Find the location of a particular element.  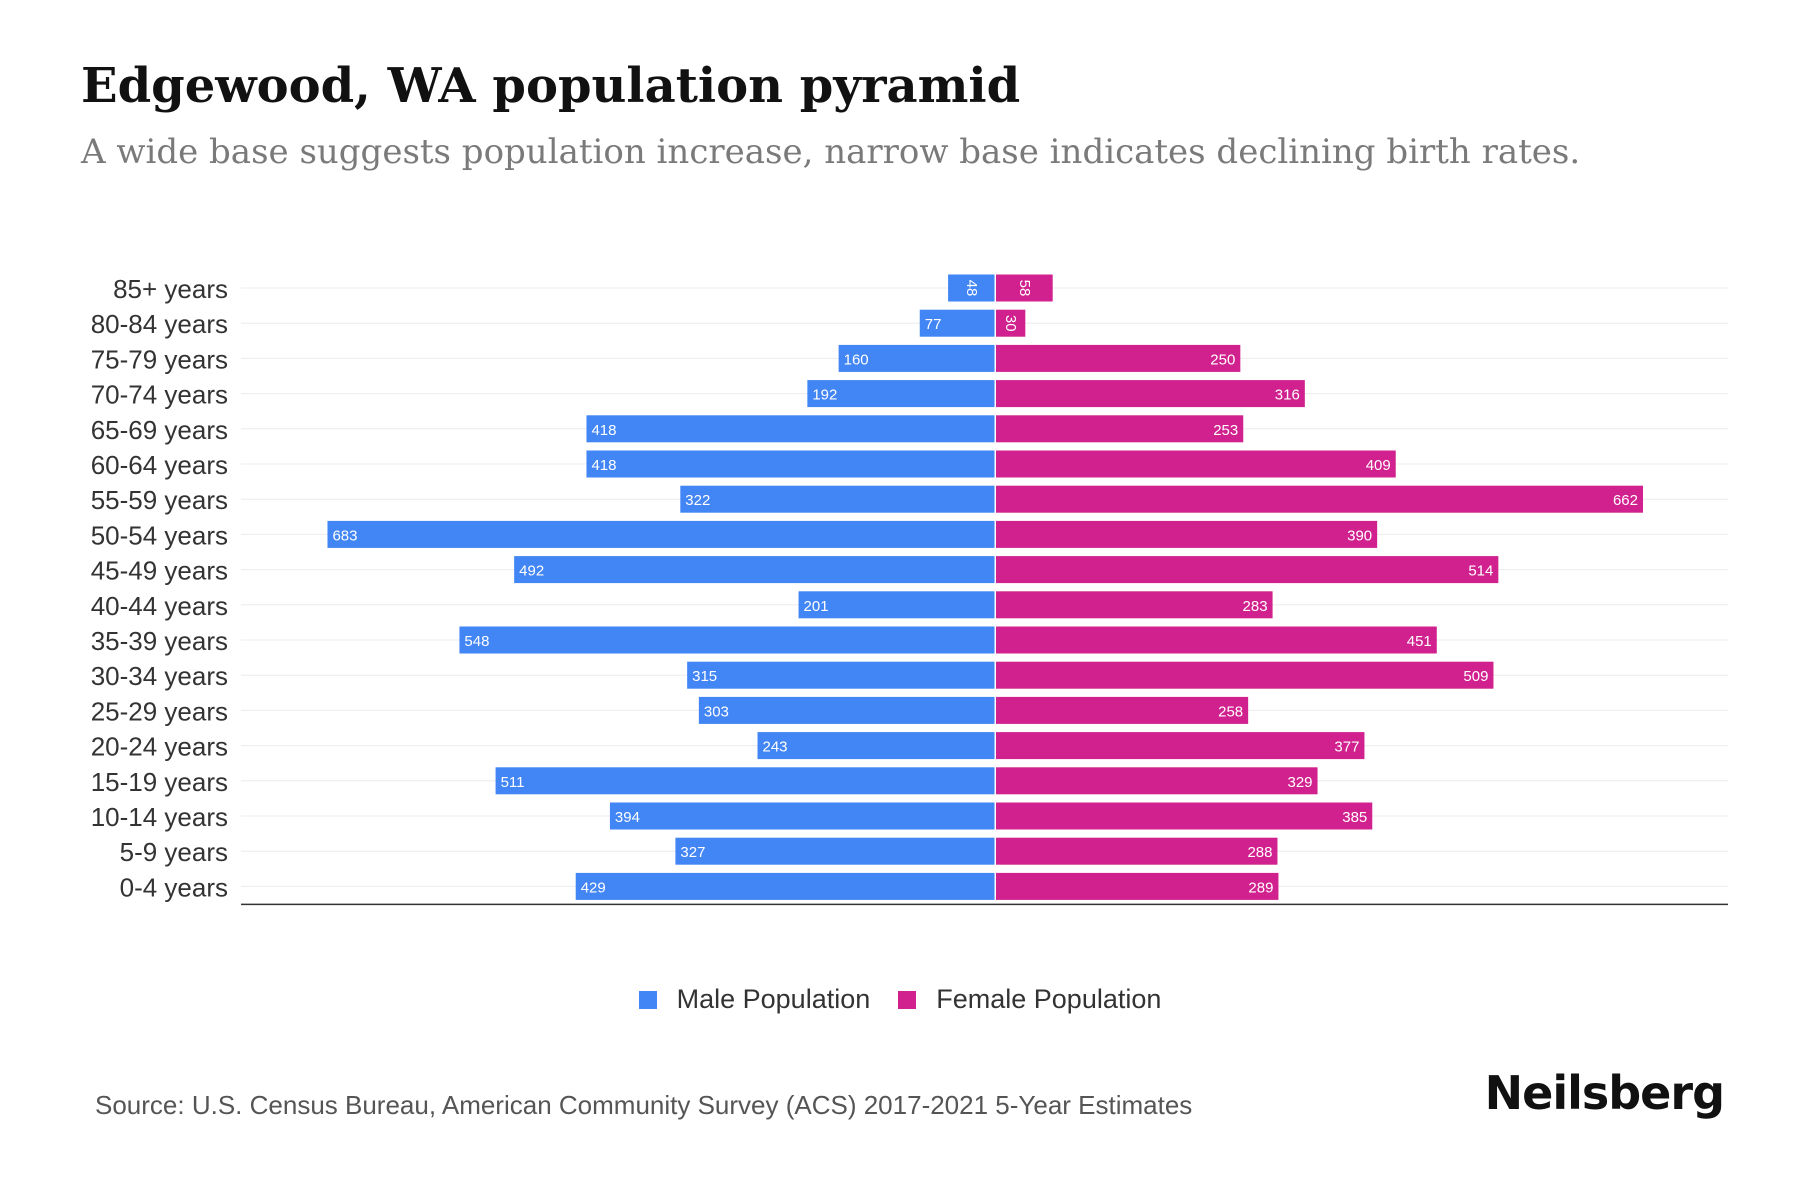

legend-label-male: Male Population is located at coordinates (773, 999).